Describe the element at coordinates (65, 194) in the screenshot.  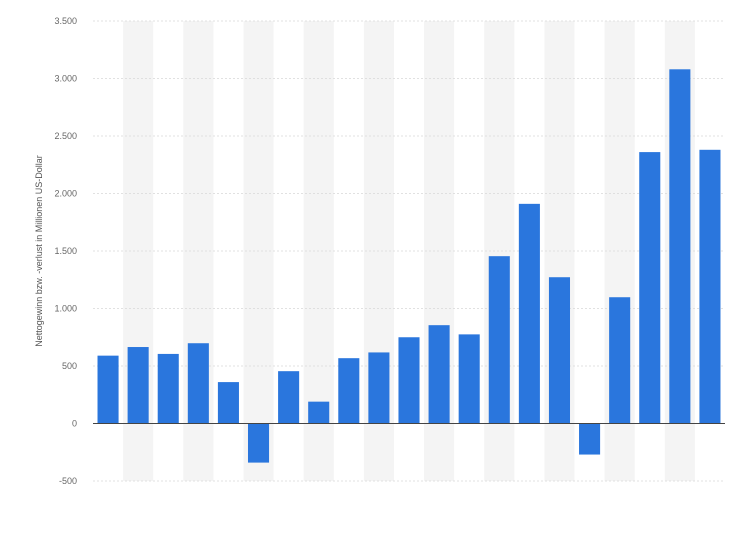
I see `y-tick-label: 2.000` at that location.